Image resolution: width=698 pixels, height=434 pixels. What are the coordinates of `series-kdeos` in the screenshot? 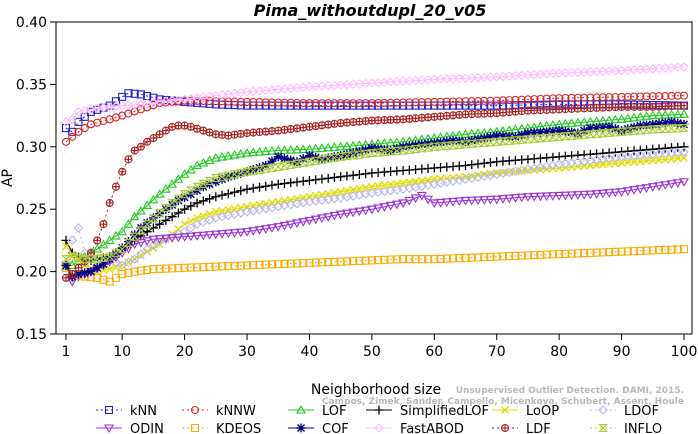 It's located at (375, 265).